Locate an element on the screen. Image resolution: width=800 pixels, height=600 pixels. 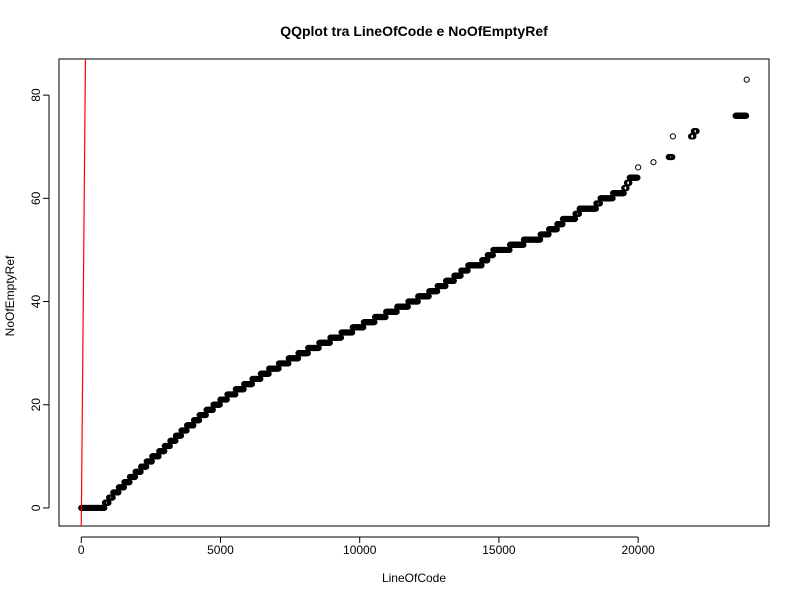
reference-line-layer is located at coordinates (83, 292).